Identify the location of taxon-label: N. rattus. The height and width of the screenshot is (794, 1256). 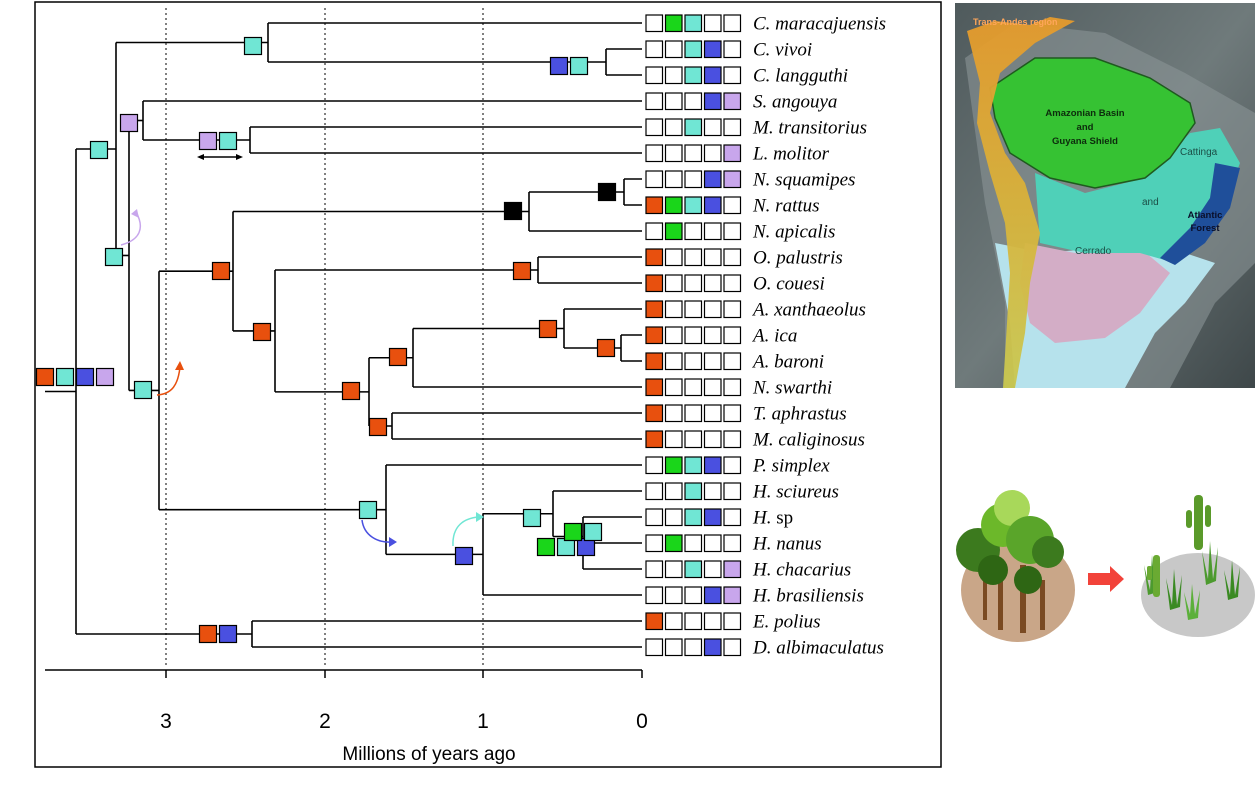
(786, 206).